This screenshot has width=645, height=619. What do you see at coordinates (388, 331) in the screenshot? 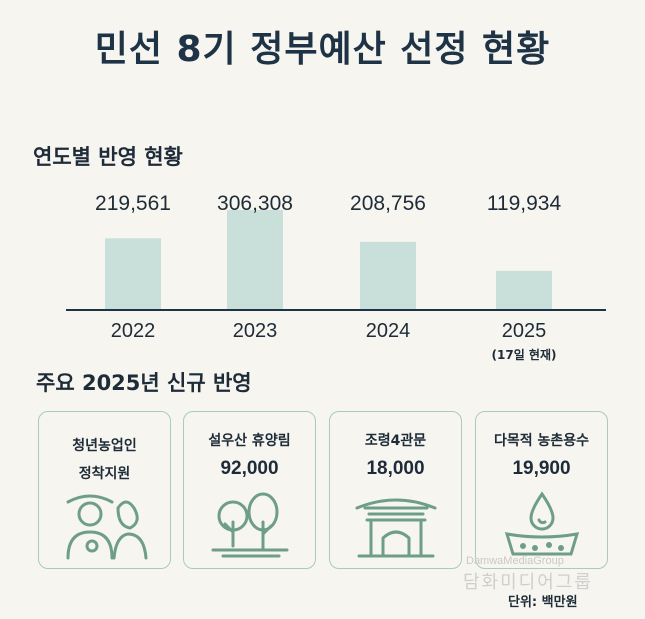
I see `x-tick-2024: 2024` at bounding box center [388, 331].